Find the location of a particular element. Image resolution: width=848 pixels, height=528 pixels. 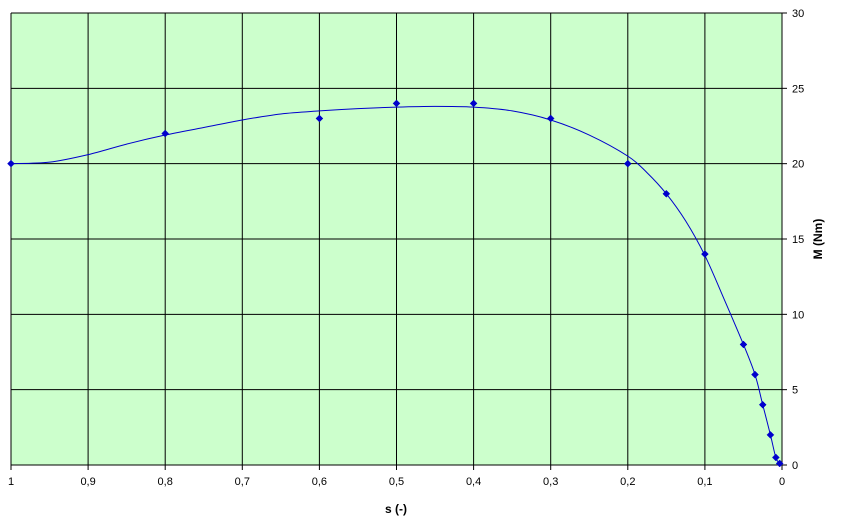

y-tick-label: 10 is located at coordinates (798, 315).